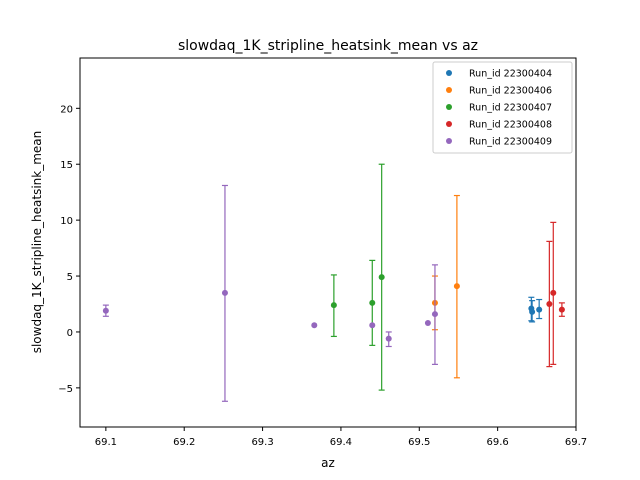 The image size is (640, 480). I want to click on x-tick-label: 69.1, so click(106, 442).